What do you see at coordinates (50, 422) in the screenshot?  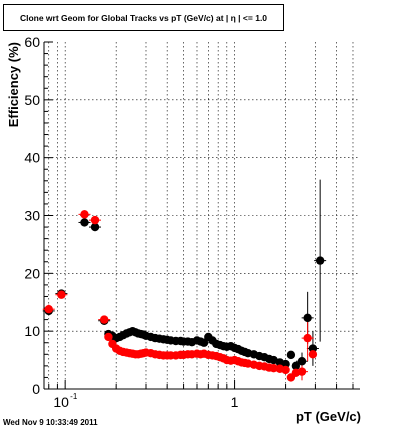 I see `timestamp-label: Wed Nov 9 10:33:49 2011` at bounding box center [50, 422].